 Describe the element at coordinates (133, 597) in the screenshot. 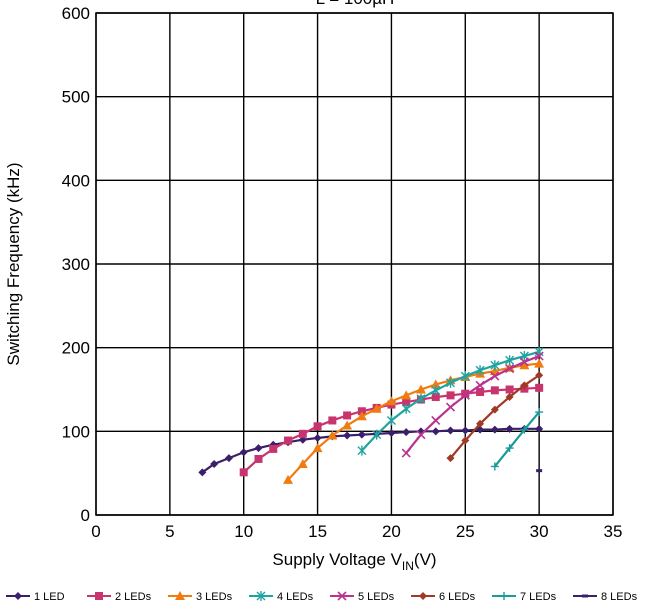

I see `legend-label: 2 LEDs` at that location.